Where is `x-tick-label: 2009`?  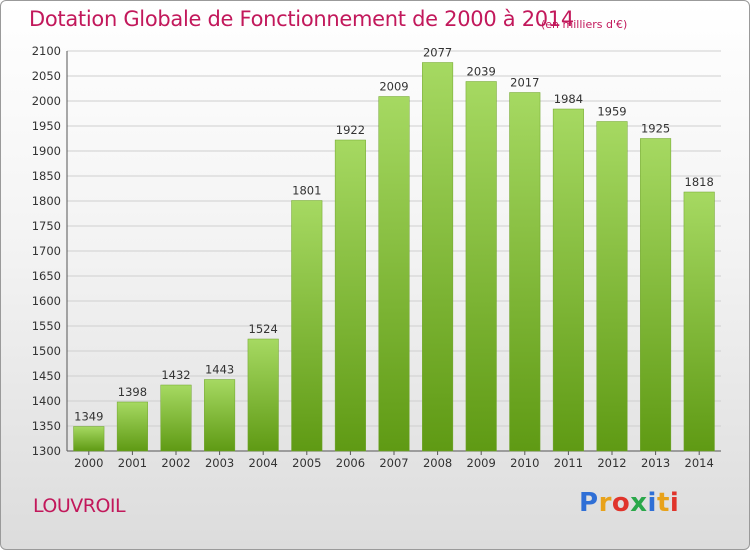
x-tick-label: 2009 is located at coordinates (481, 463).